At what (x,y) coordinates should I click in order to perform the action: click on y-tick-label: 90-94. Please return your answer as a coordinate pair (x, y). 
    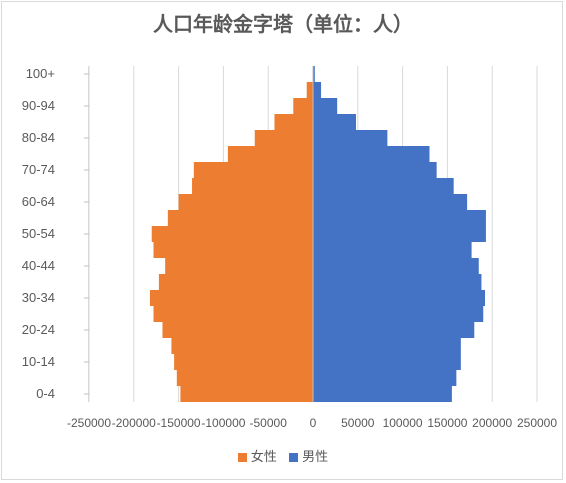
    Looking at the image, I should click on (38, 105).